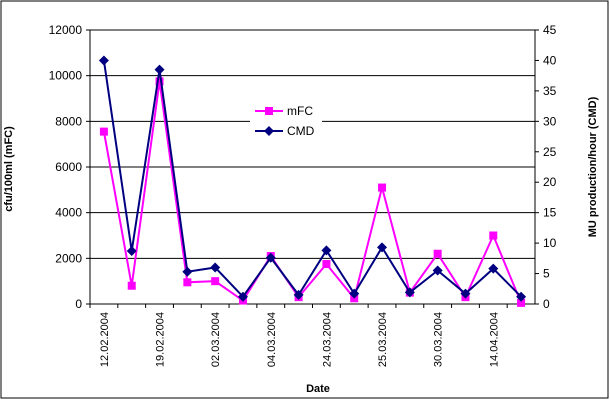  Describe the element at coordinates (550, 91) in the screenshot. I see `y2-tick-label: 35` at that location.